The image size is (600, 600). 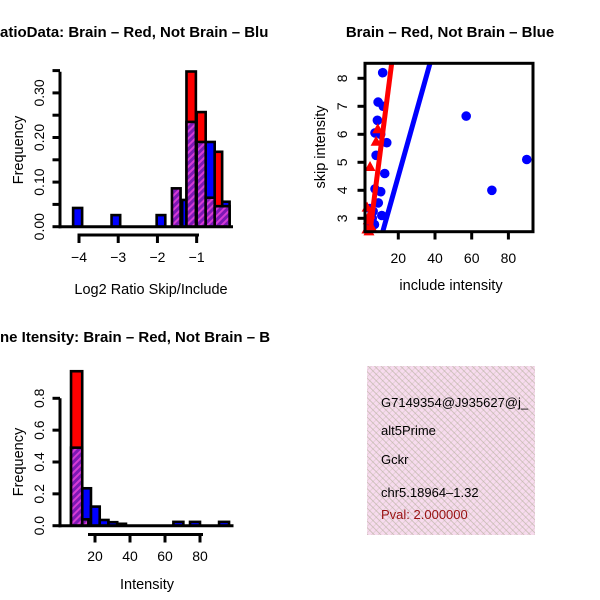 What do you see at coordinates (39, 226) in the screenshot?
I see `y-tick-label: 0.00` at bounding box center [39, 226].